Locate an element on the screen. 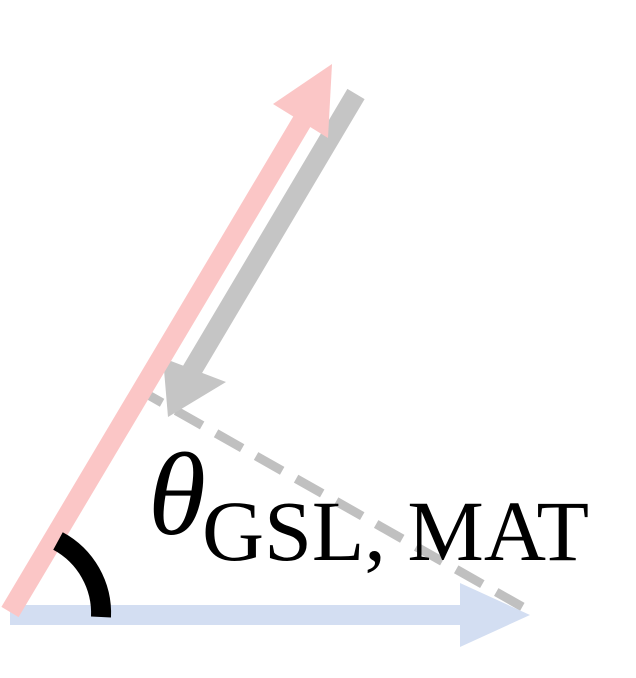 The width and height of the screenshot is (636, 678). theta-symbol: θ is located at coordinates (177, 494).